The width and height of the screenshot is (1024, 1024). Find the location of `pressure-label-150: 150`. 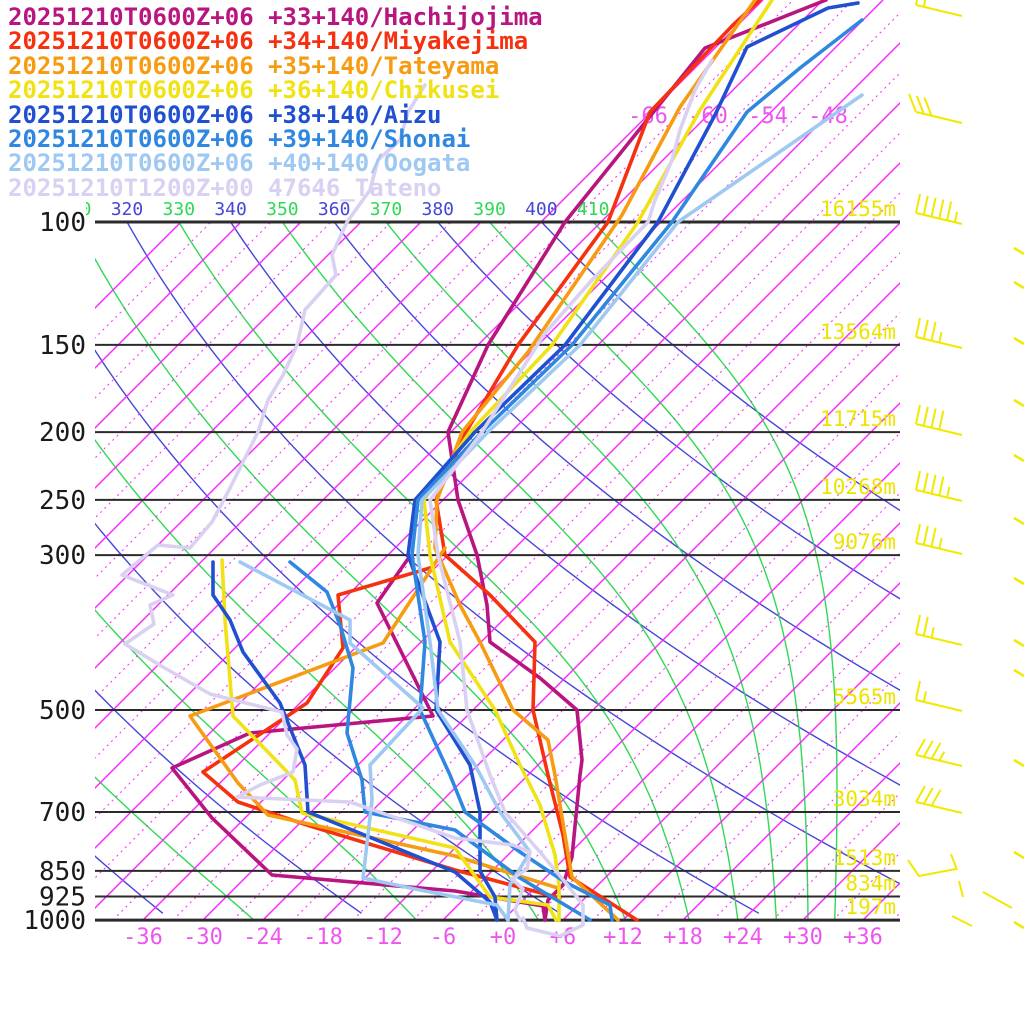

pressure-label-150: 150 is located at coordinates (62, 346).